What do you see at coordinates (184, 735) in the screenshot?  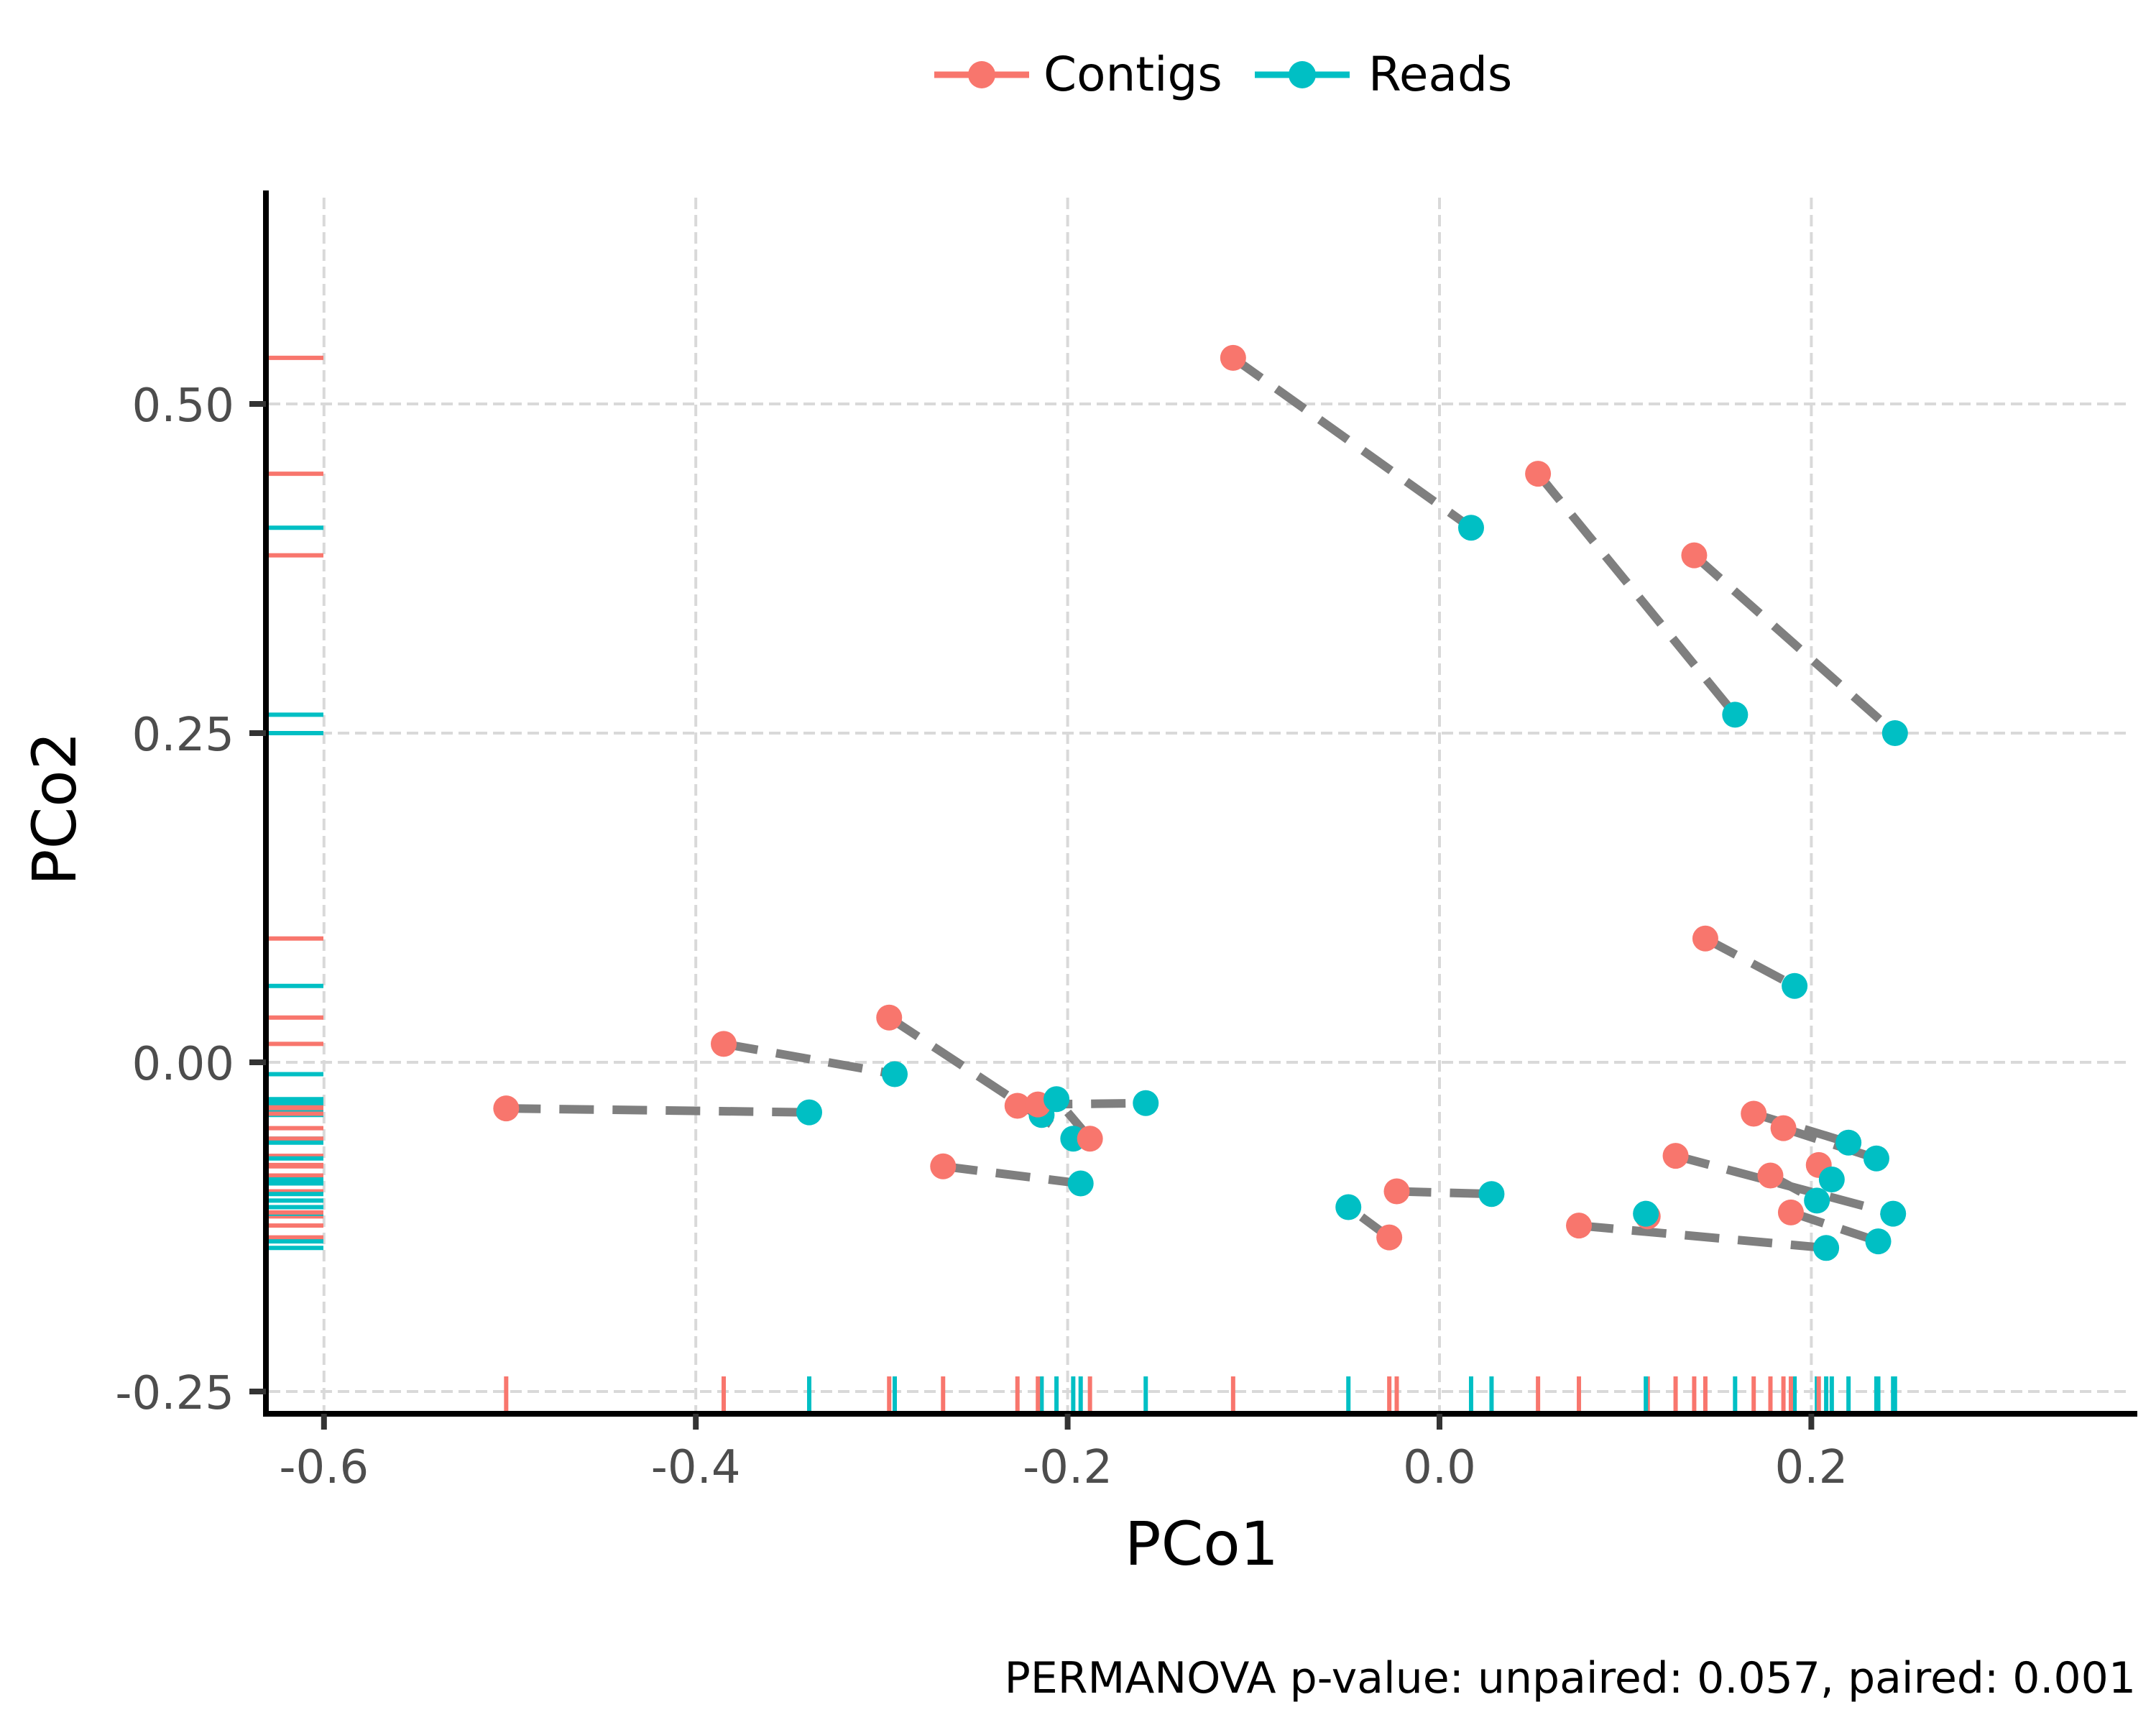 I see `y-tick-label: 0.25` at bounding box center [184, 735].